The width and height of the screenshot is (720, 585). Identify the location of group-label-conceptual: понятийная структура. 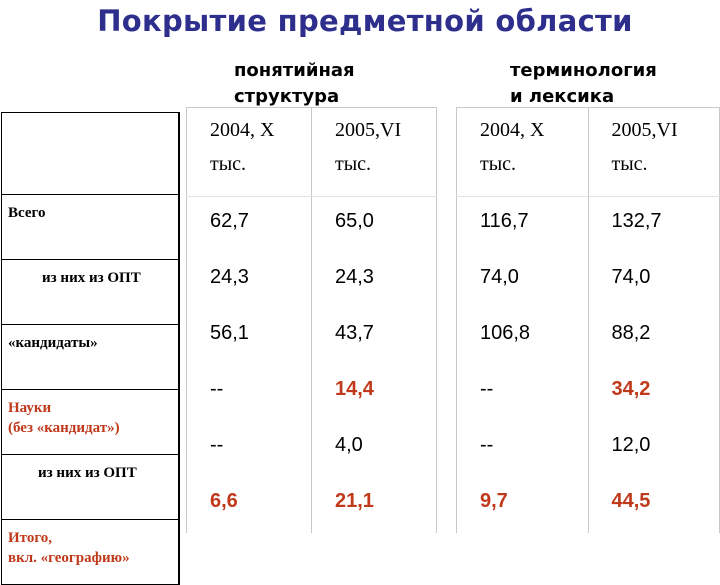
(294, 84).